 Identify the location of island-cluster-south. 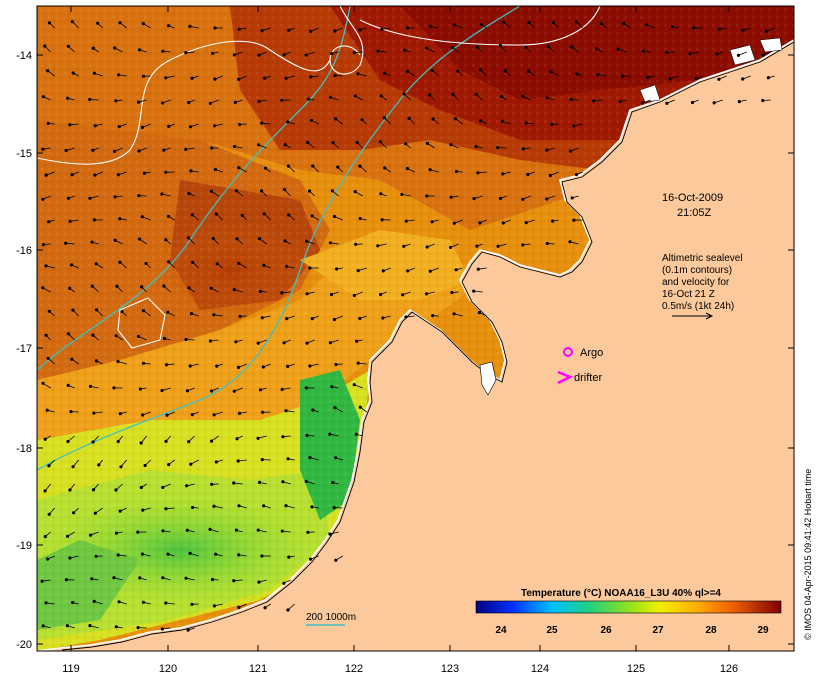
(488, 378).